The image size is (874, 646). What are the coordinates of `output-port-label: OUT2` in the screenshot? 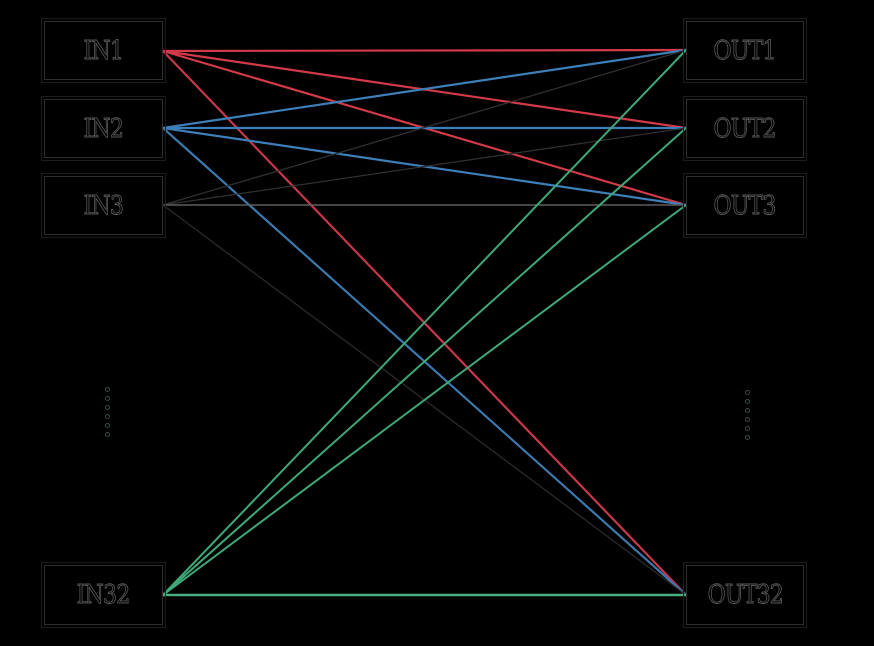 It's located at (745, 128).